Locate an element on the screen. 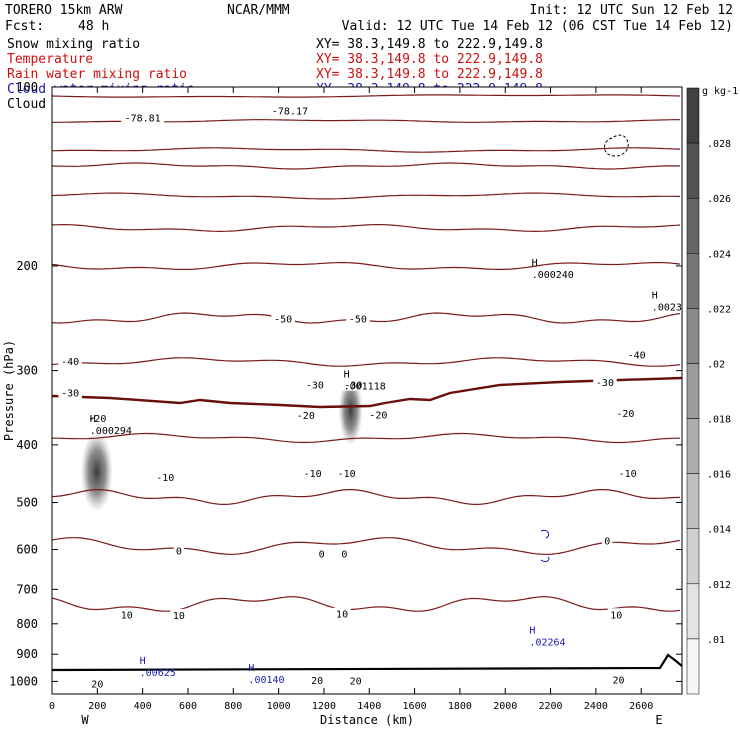 This screenshot has width=740, height=740. colorbar-tick-label: .02 is located at coordinates (716, 364).